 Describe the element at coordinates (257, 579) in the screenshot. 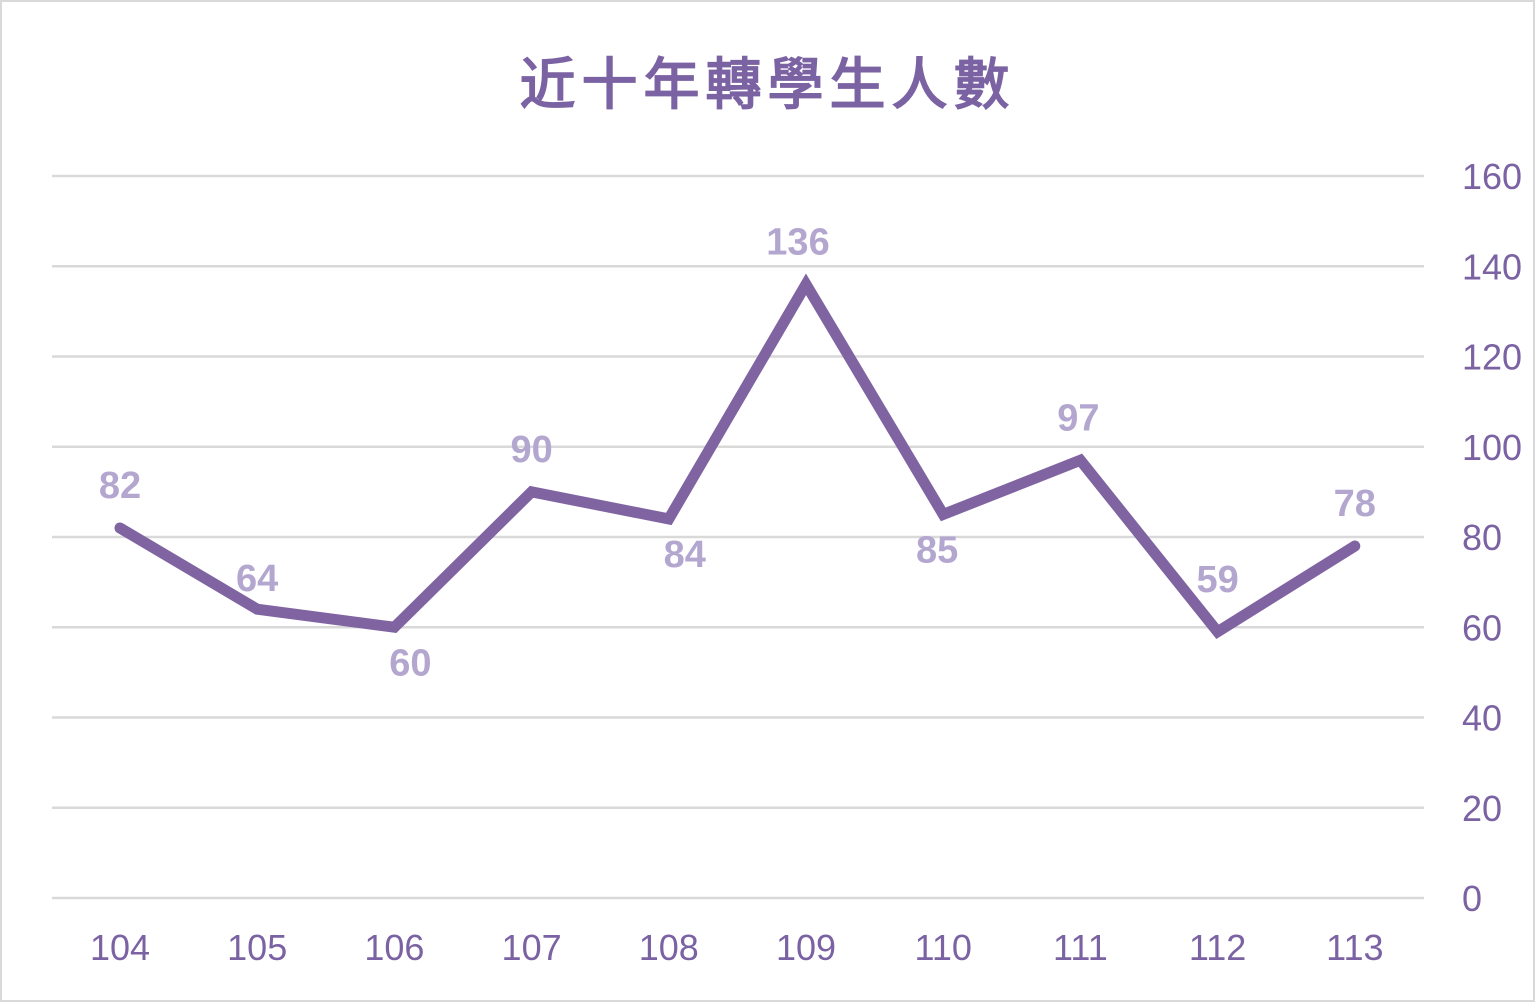

I see `data-label: 64` at that location.